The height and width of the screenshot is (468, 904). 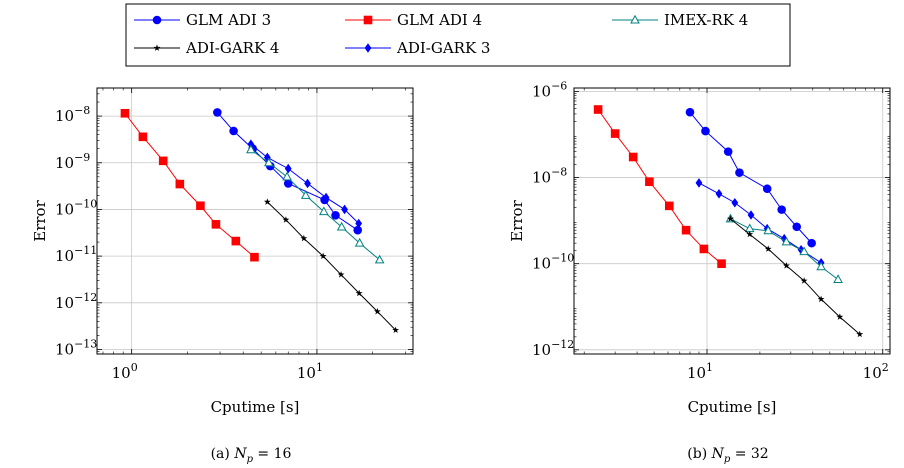 I want to click on legend-entry: ADI-GARK 4, so click(x=206, y=48).